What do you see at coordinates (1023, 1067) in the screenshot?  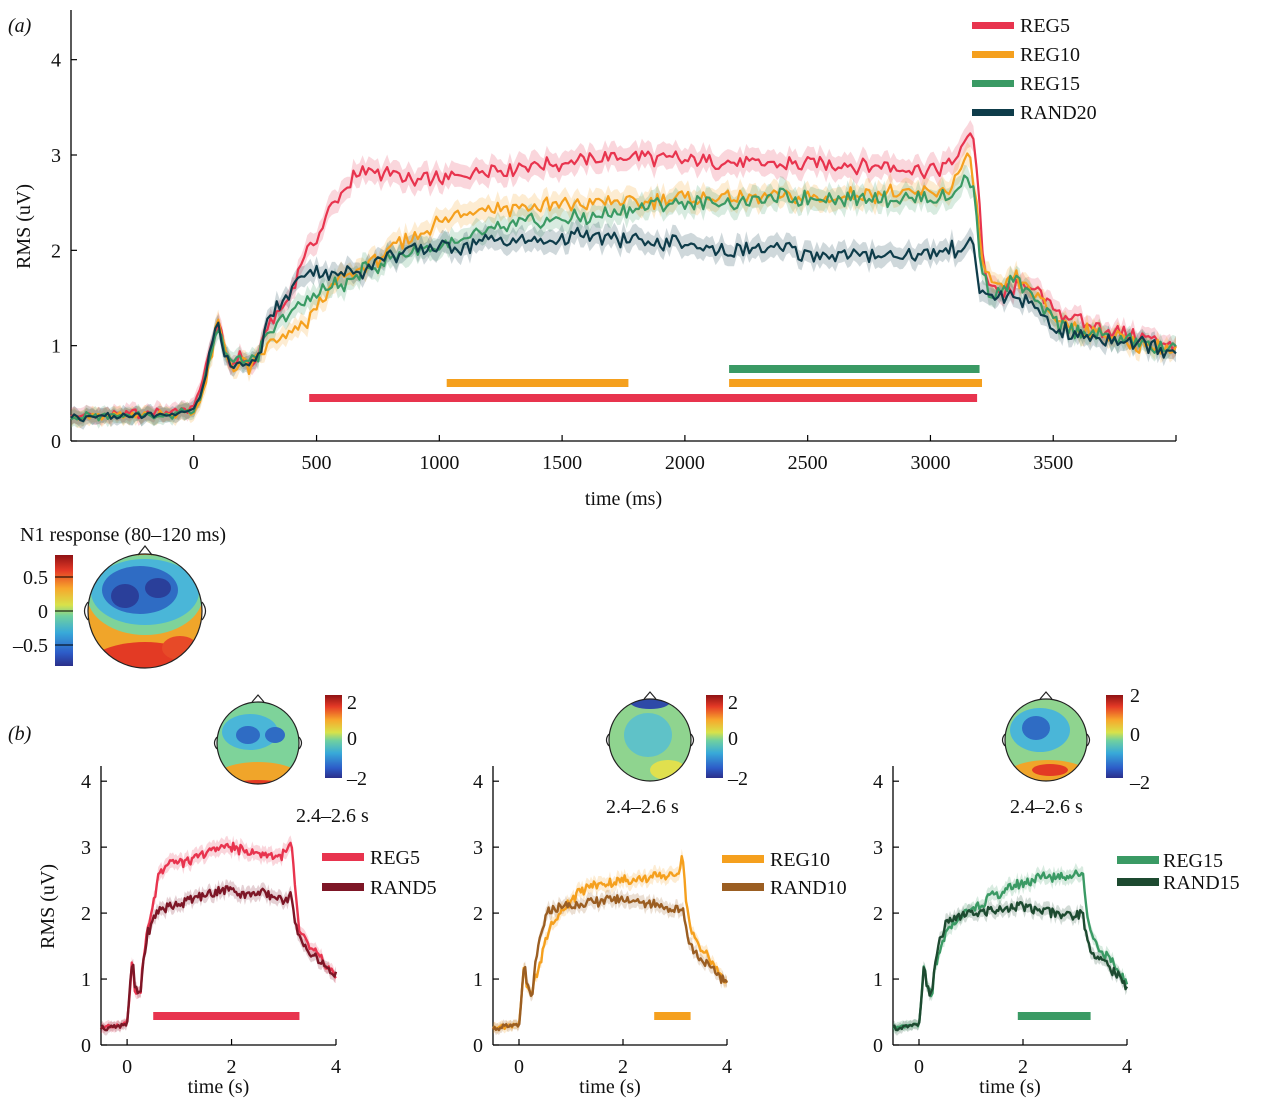 I see `x-tick-label: 2` at bounding box center [1023, 1067].